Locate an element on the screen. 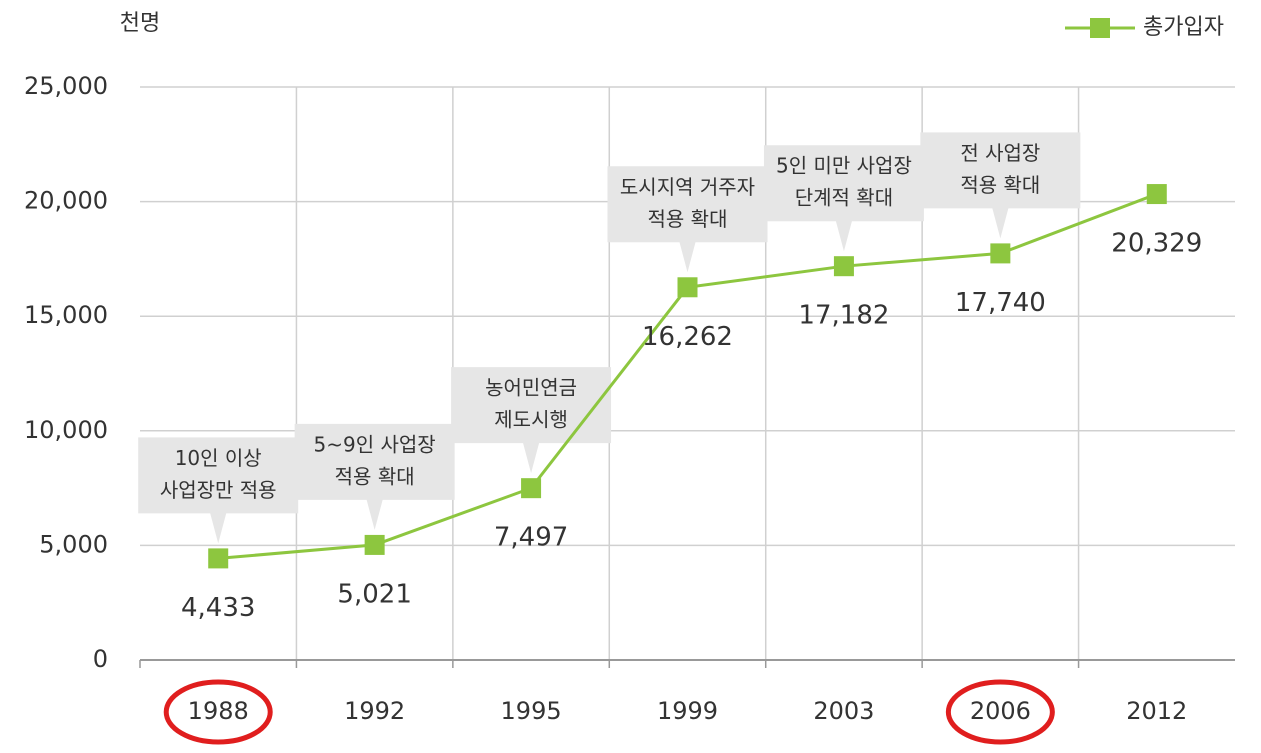  y-tick-label: 5,000 is located at coordinates (73, 544).